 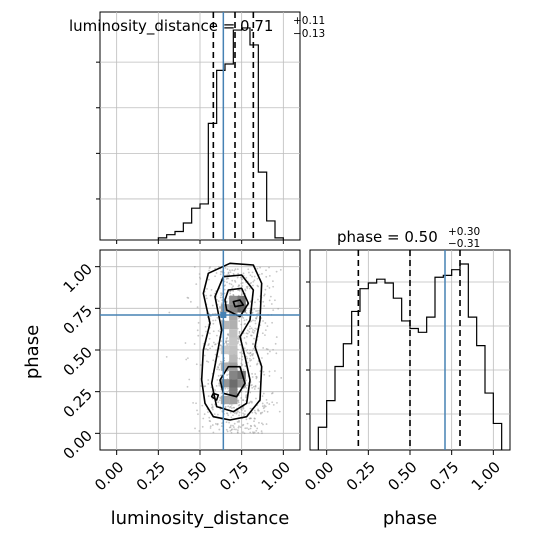 I want to click on quantile-lines, so click(x=233, y=126).